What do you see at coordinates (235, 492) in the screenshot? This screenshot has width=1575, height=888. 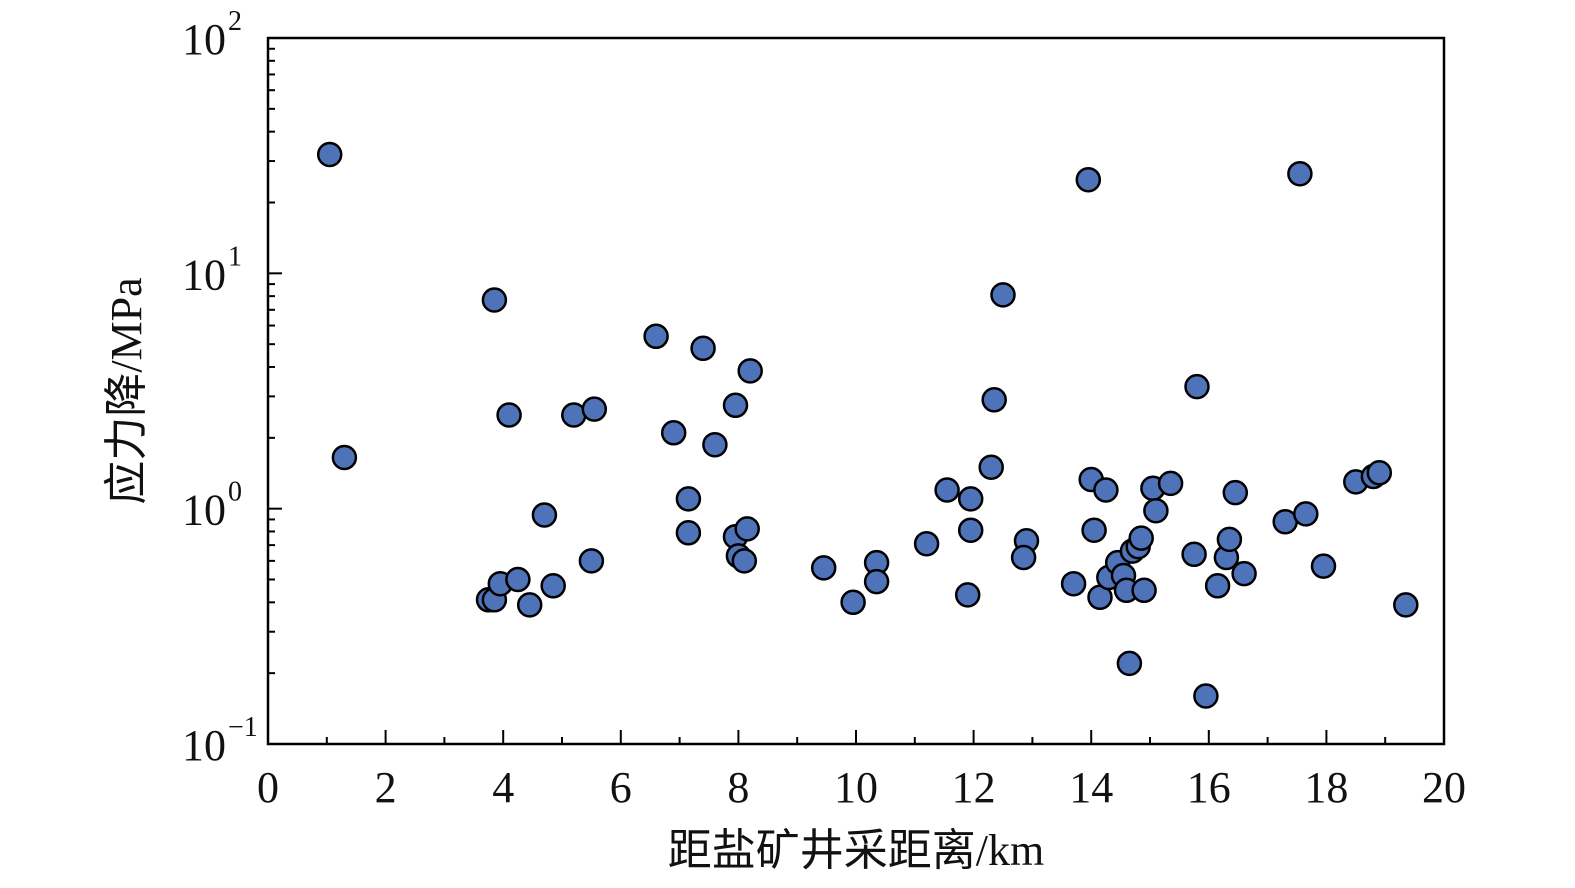 I see `y-tick-exponent: 0` at bounding box center [235, 492].